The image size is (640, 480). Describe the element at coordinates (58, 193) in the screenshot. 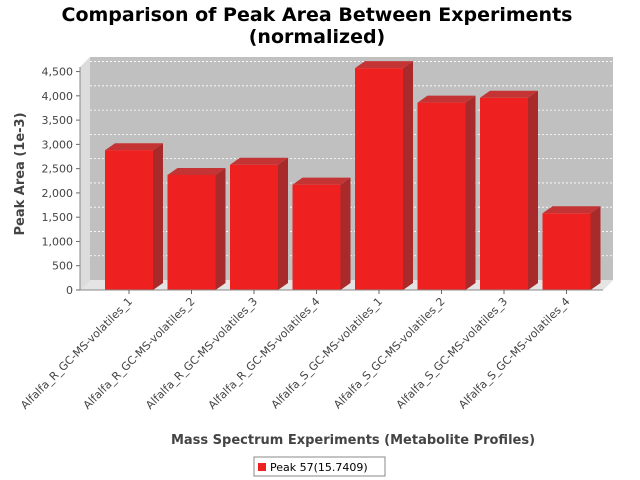

I see `y-tick-label: 2,000` at that location.